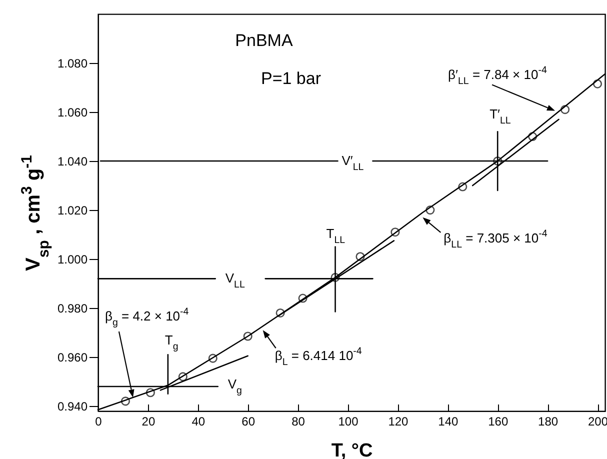 Image resolution: width=607 pixels, height=459 pixels. I want to click on annotation: β$_{LL}$ = 7.305 × 10$^{-4}$, so click(496, 239).